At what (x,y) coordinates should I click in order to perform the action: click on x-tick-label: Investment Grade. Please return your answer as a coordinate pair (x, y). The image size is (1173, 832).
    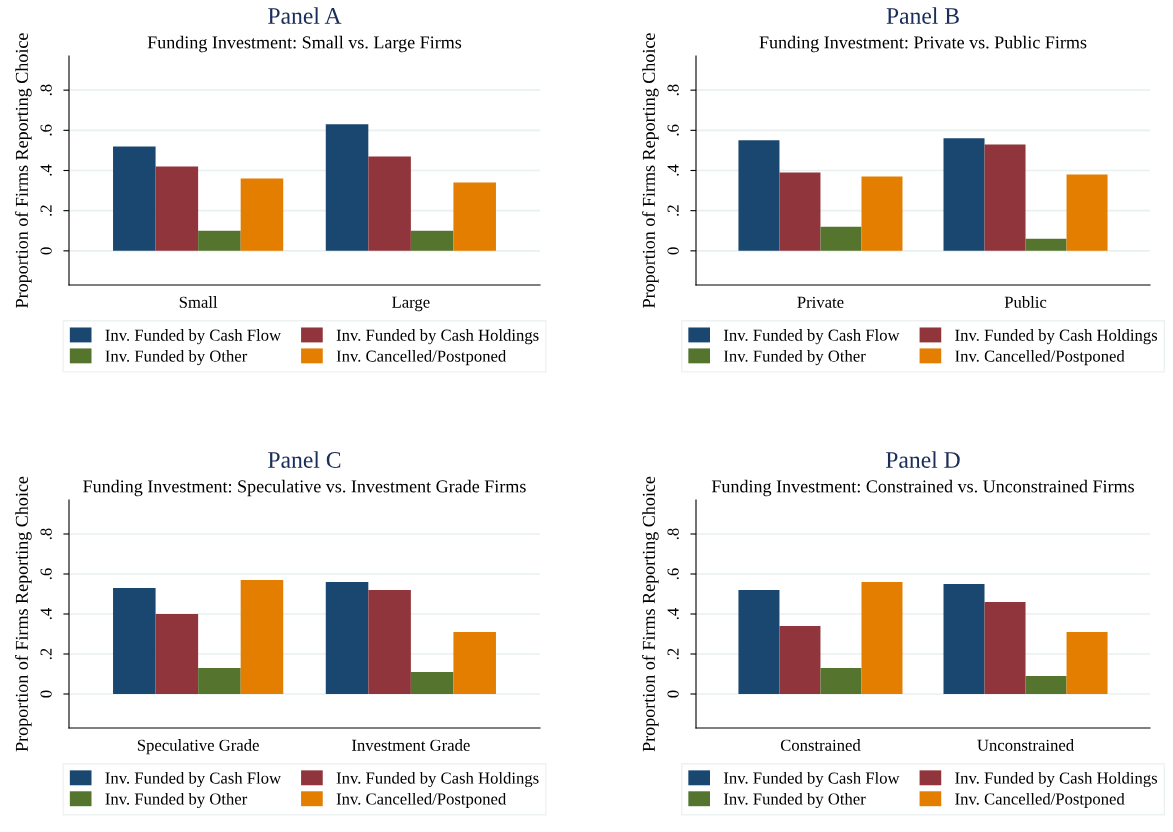
    Looking at the image, I should click on (411, 745).